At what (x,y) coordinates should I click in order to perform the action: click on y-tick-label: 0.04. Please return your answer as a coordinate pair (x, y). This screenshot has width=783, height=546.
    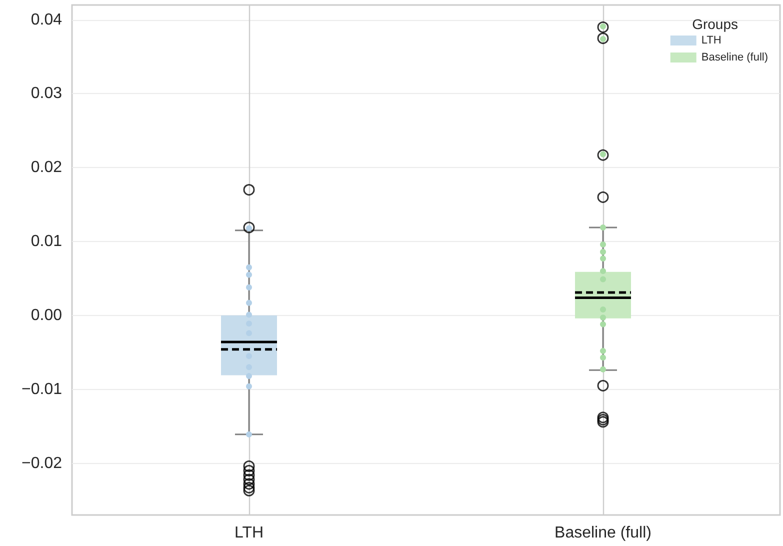
    Looking at the image, I should click on (46, 19).